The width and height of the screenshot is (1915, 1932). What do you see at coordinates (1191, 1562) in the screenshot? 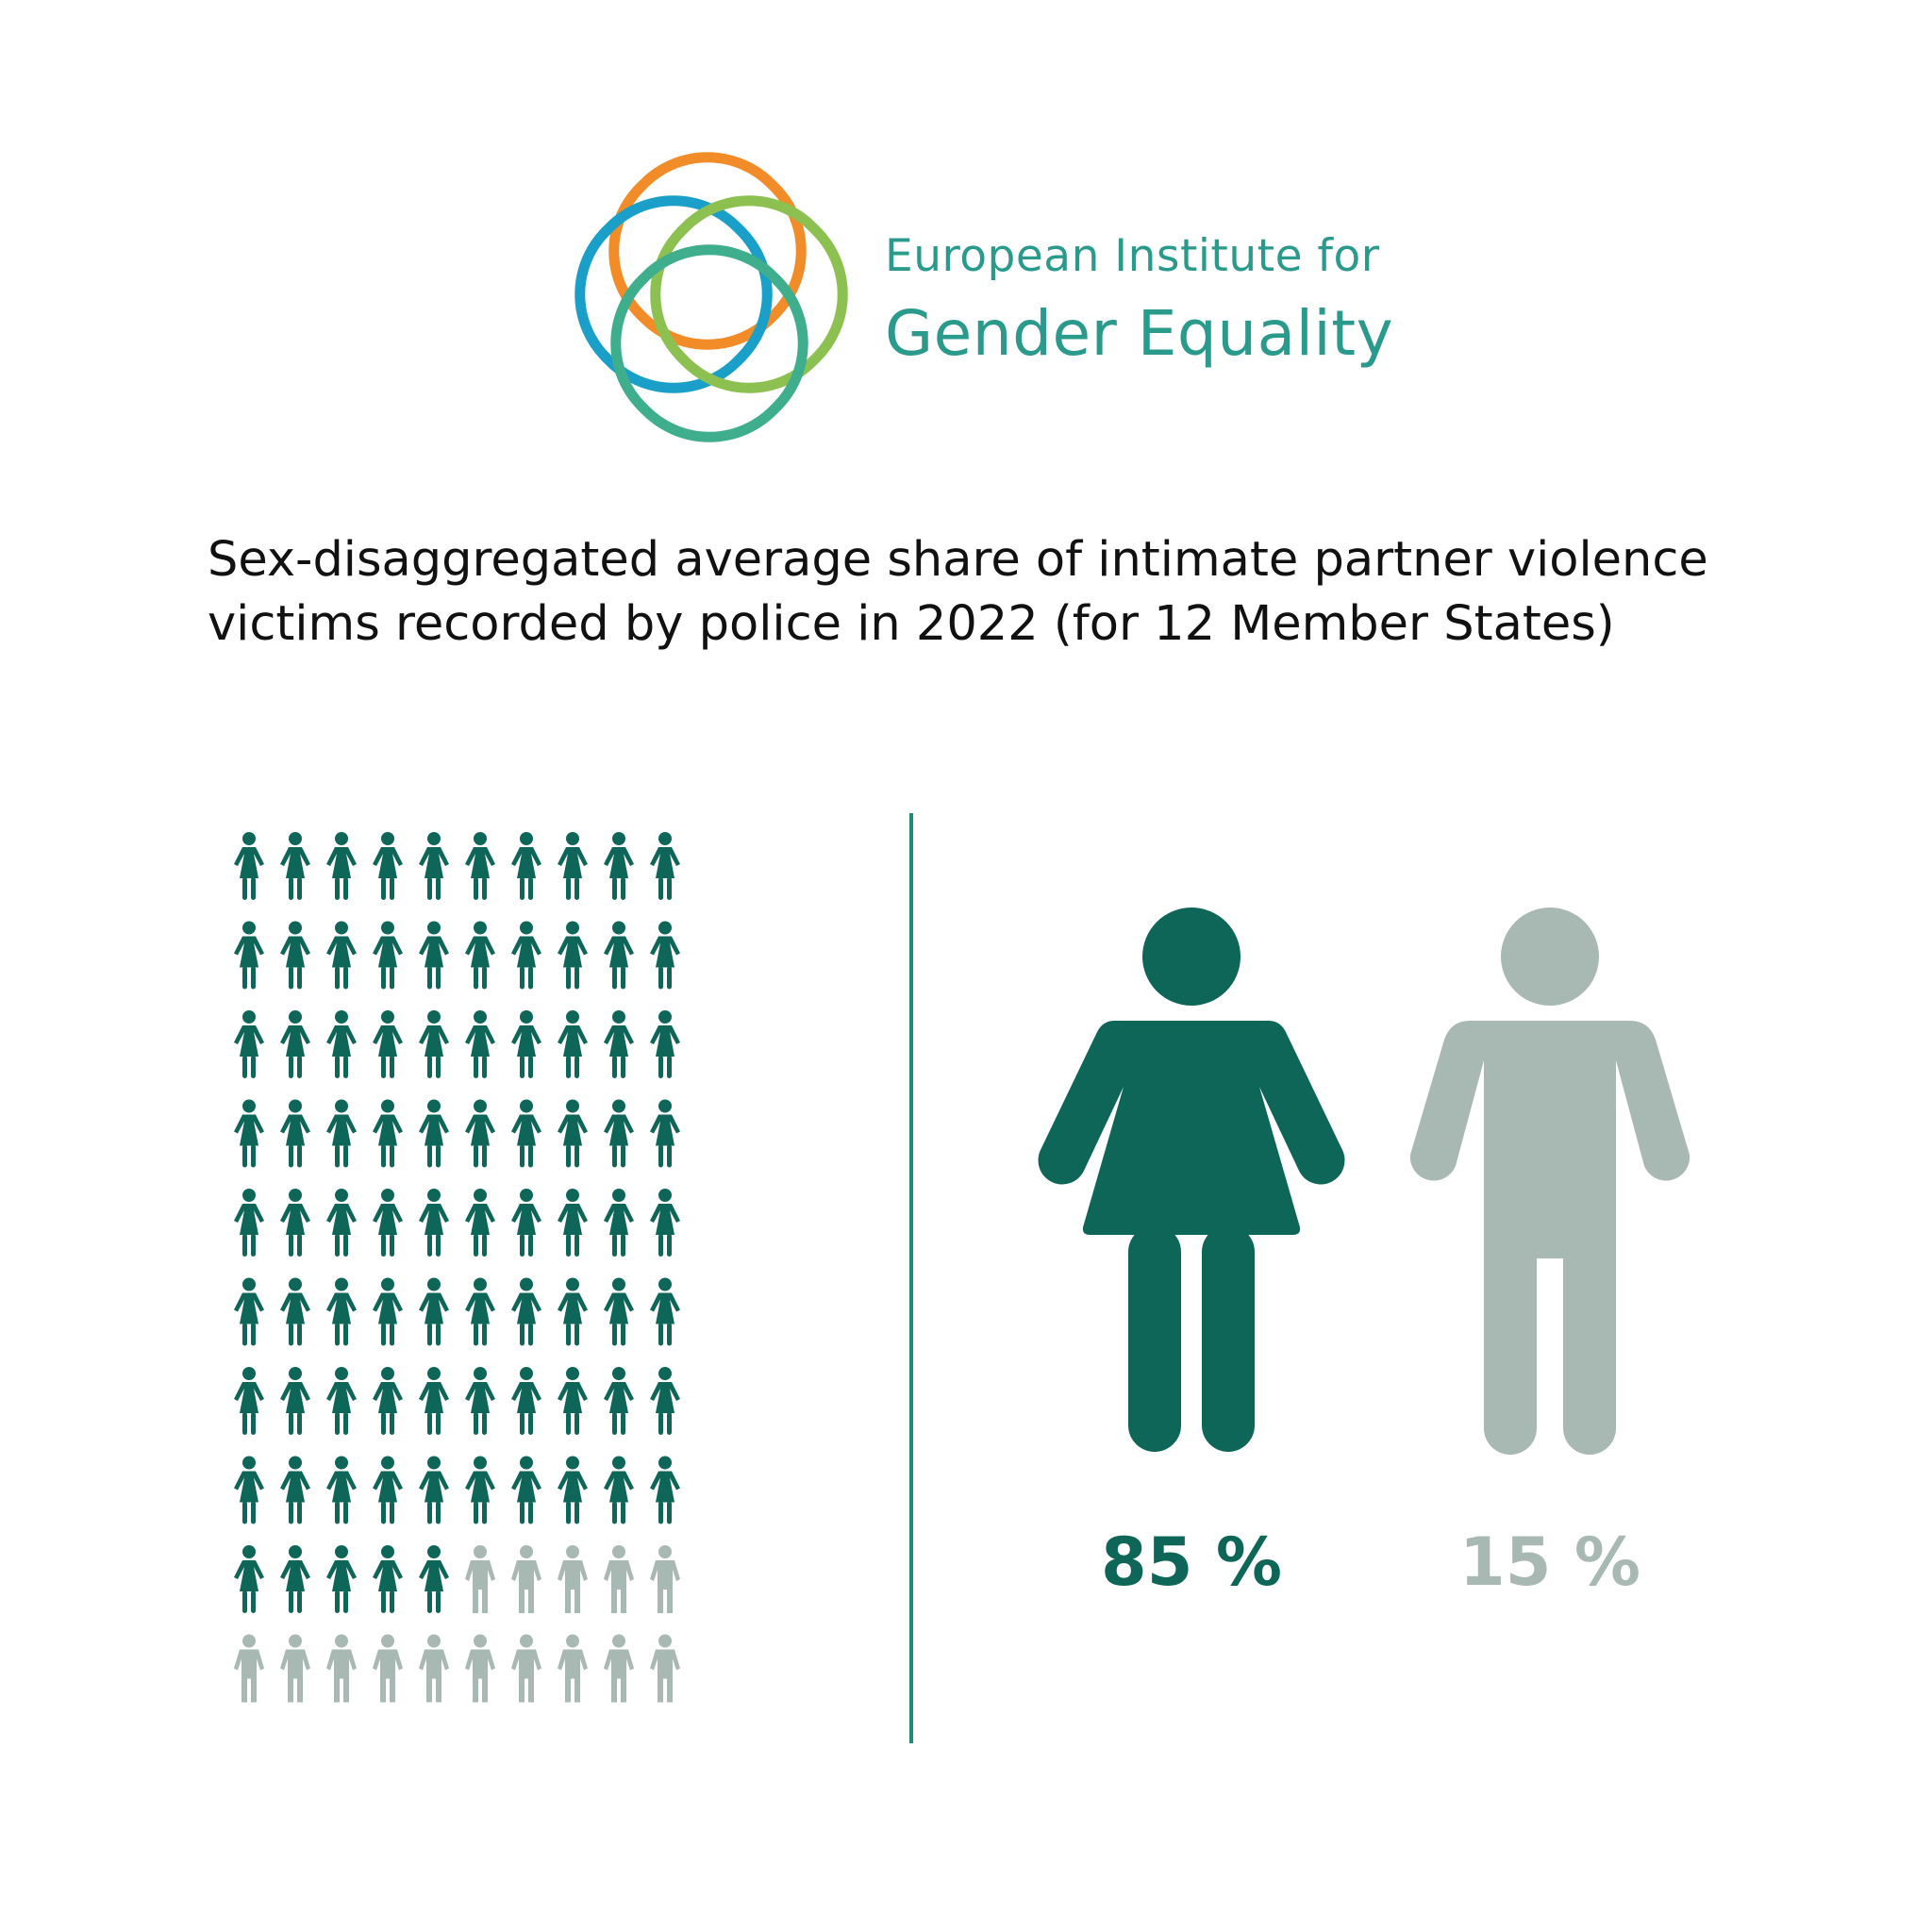
I see `female-percentage-label: 85 %` at bounding box center [1191, 1562].